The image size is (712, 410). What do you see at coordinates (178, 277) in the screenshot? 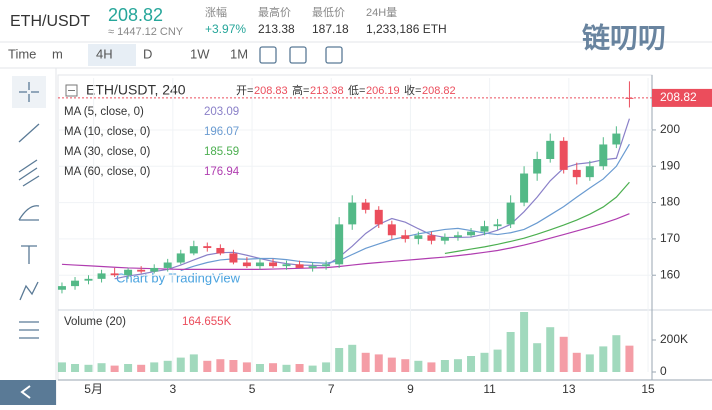
I see `tv-credit: Chart by TradingView` at bounding box center [178, 277].